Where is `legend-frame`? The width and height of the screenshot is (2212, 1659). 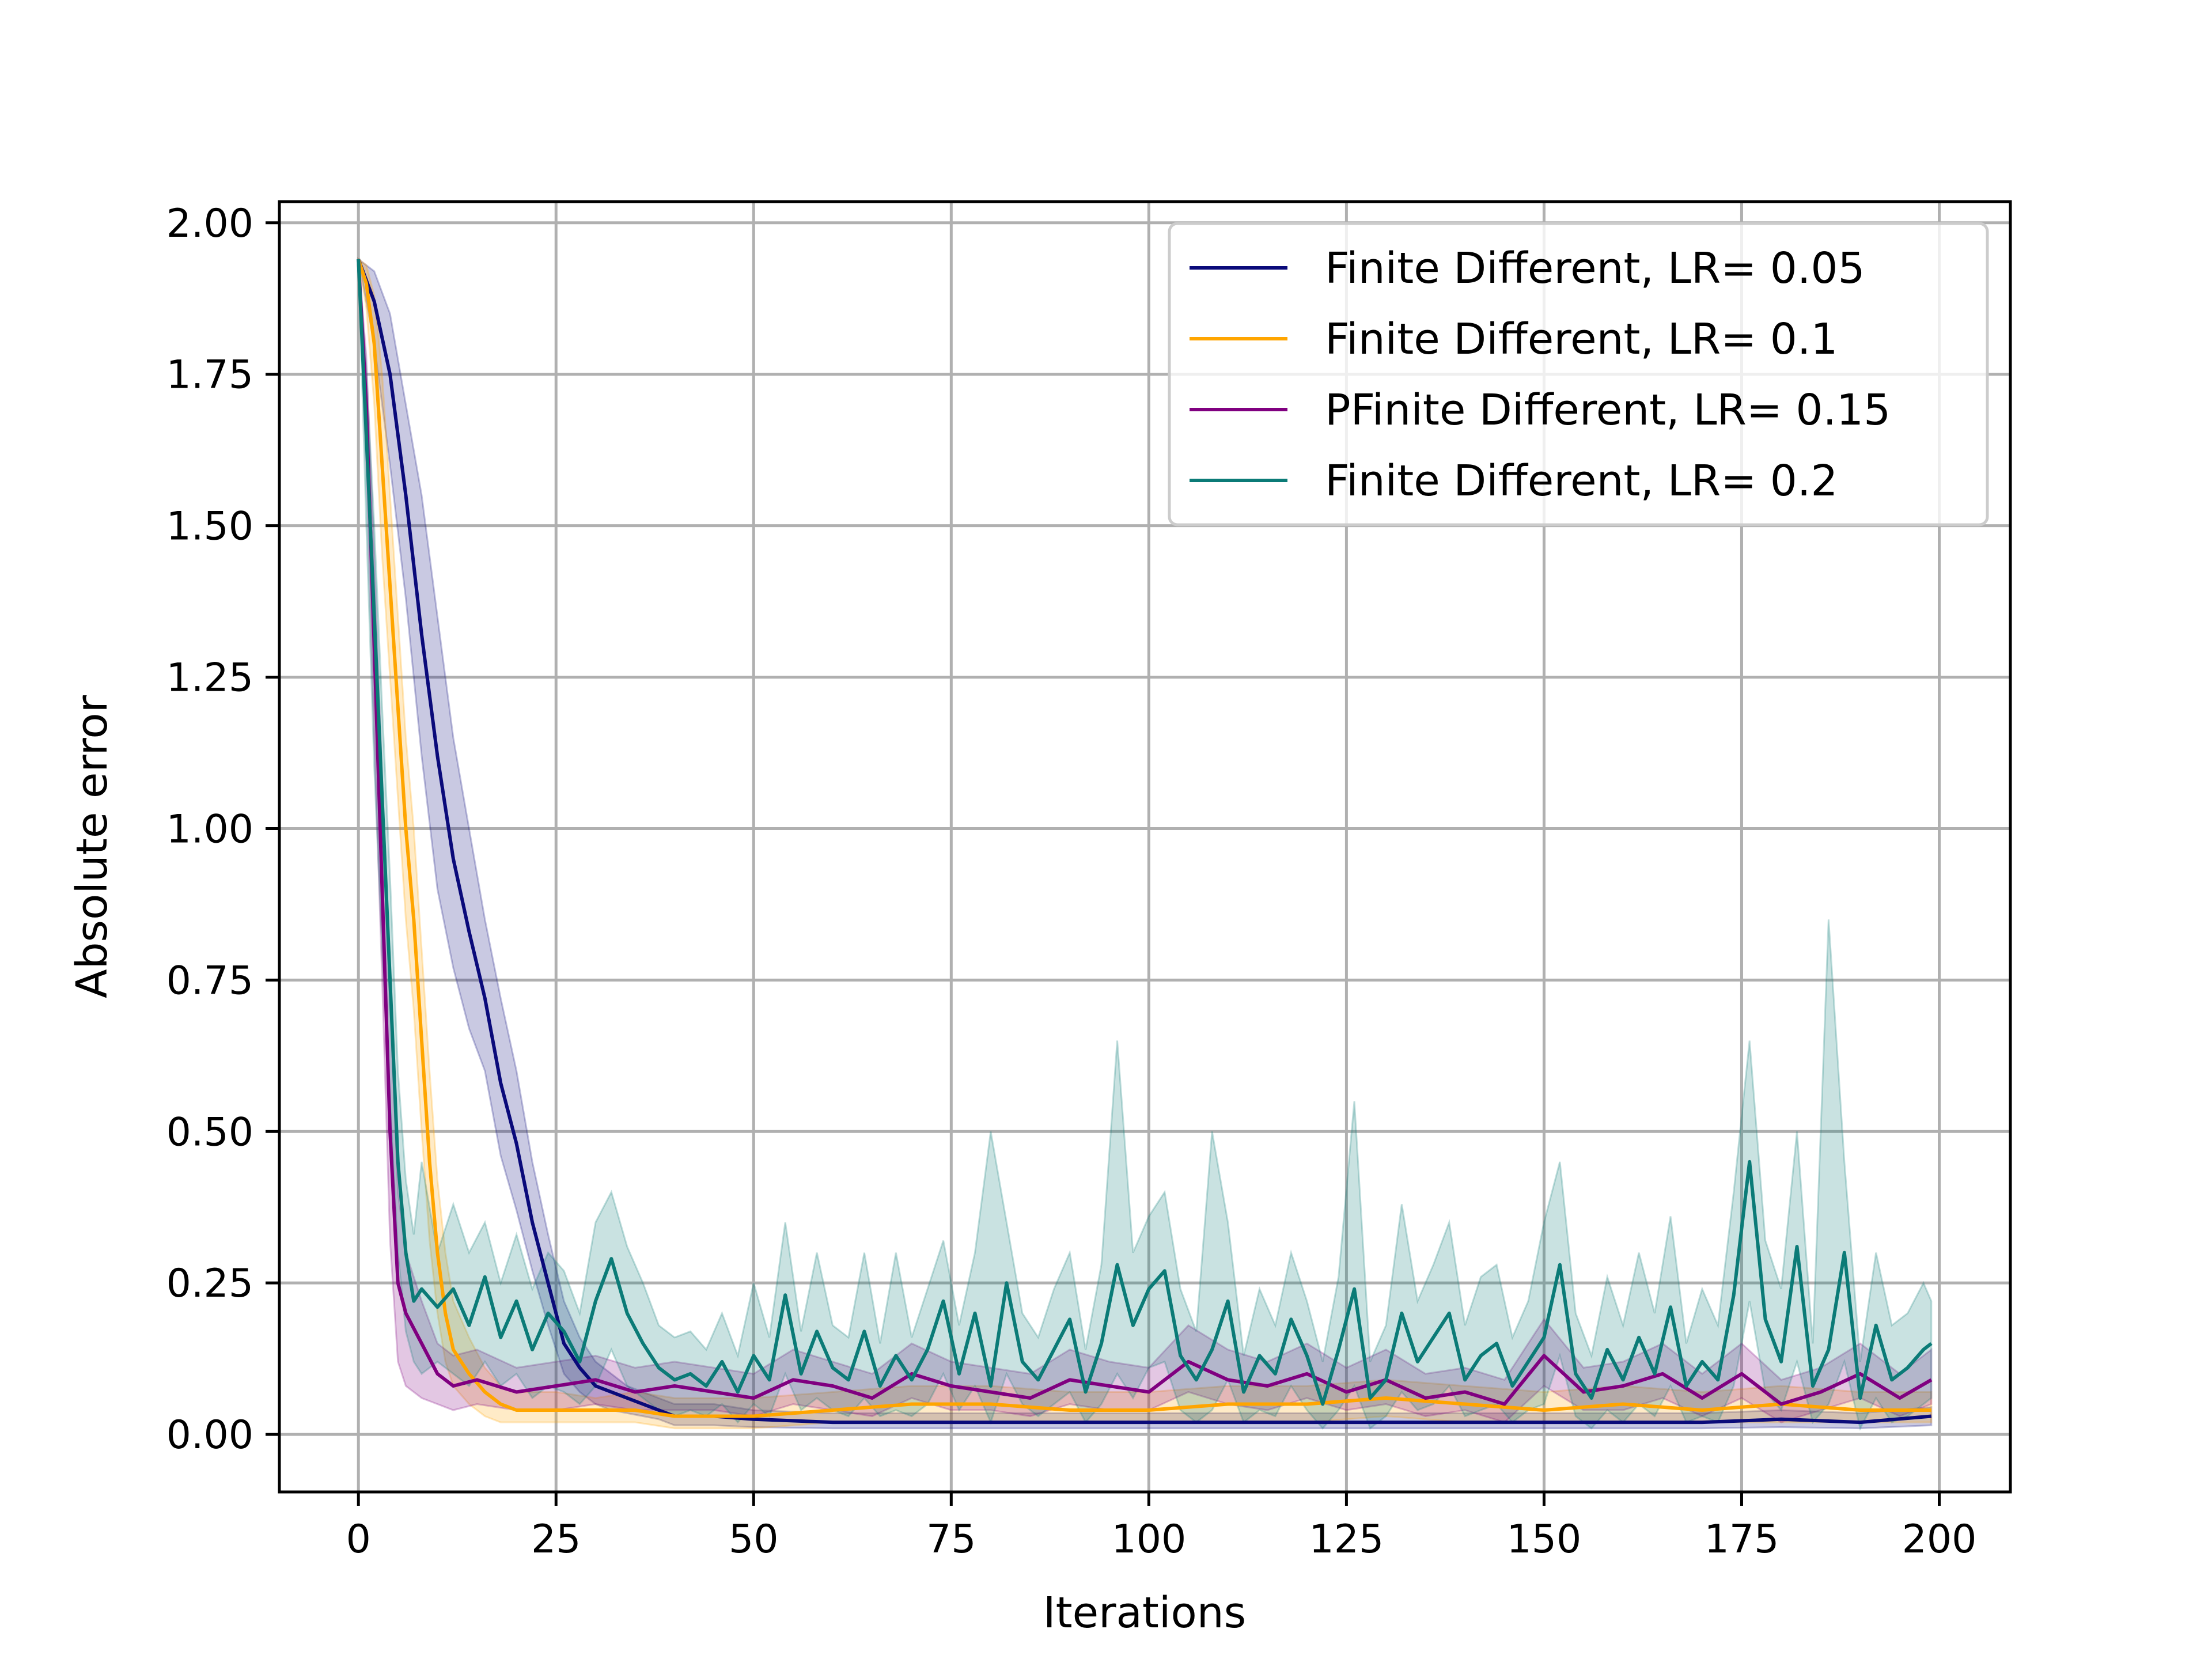
legend-frame is located at coordinates (1578, 374).